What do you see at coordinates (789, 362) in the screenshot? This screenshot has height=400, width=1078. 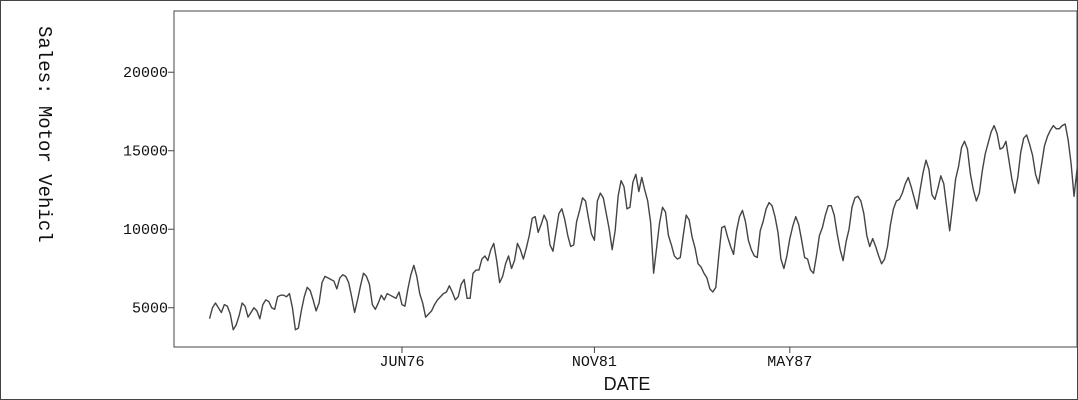 I see `x-tick-label: MAY87` at bounding box center [789, 362].